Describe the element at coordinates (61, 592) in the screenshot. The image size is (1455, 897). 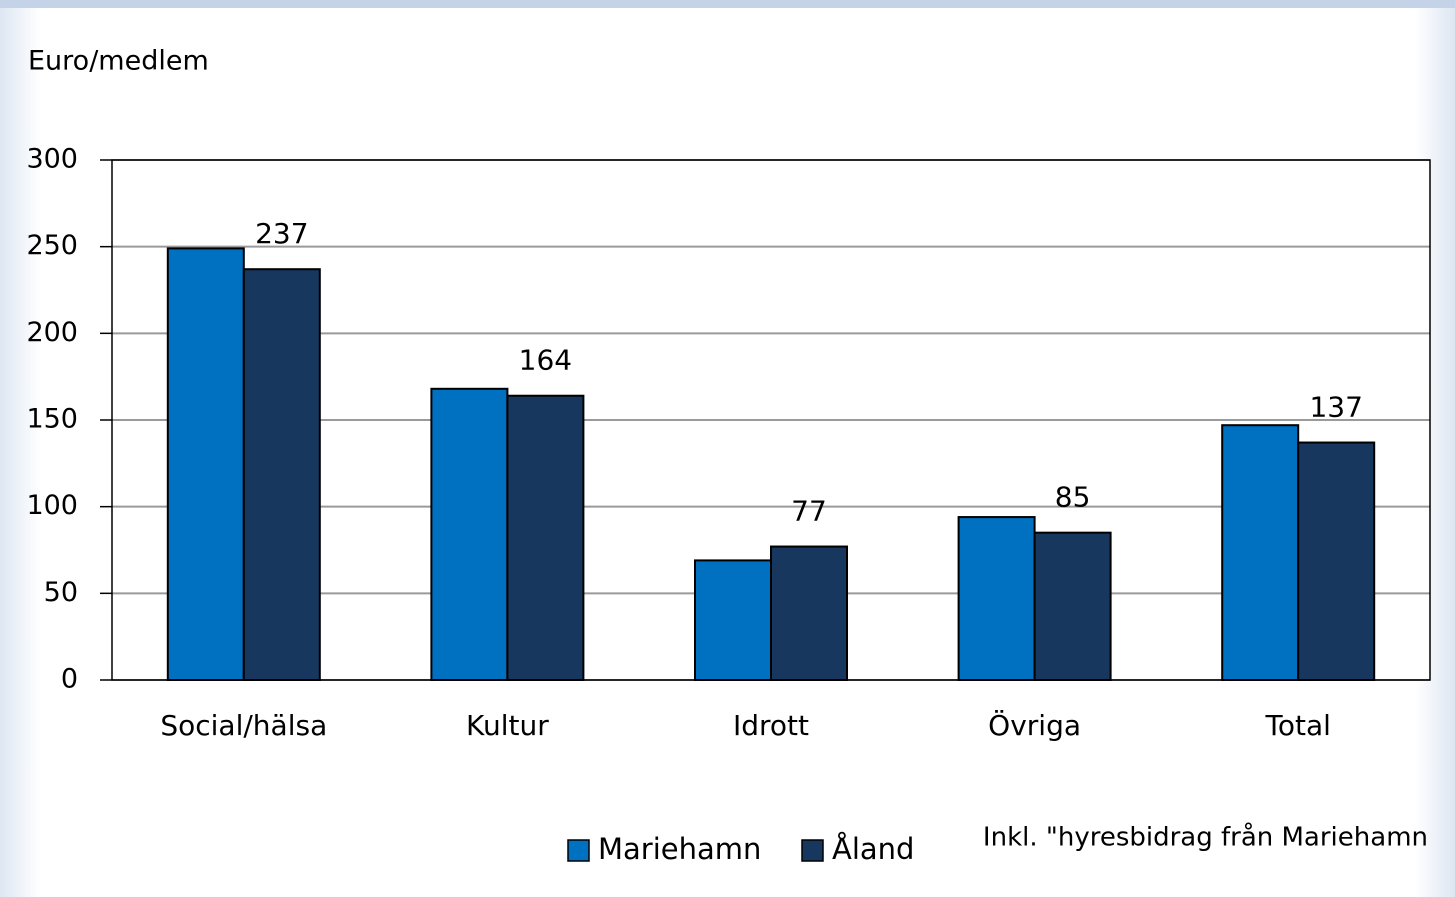
I see `y-tick-label: 50` at that location.